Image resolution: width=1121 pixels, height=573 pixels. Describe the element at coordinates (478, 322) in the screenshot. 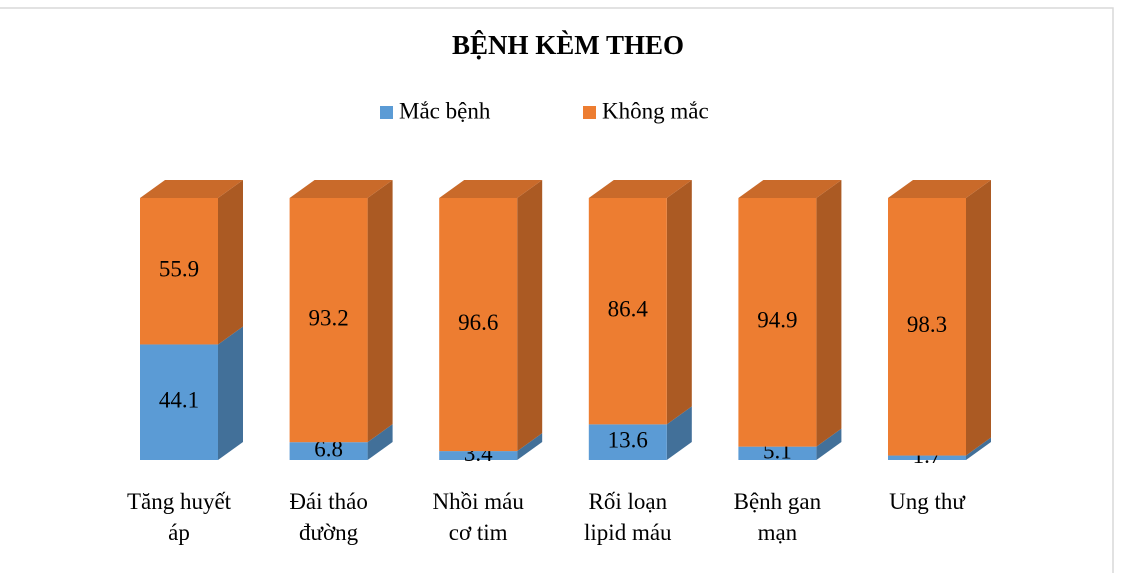

I see `data-label: 96.6` at that location.